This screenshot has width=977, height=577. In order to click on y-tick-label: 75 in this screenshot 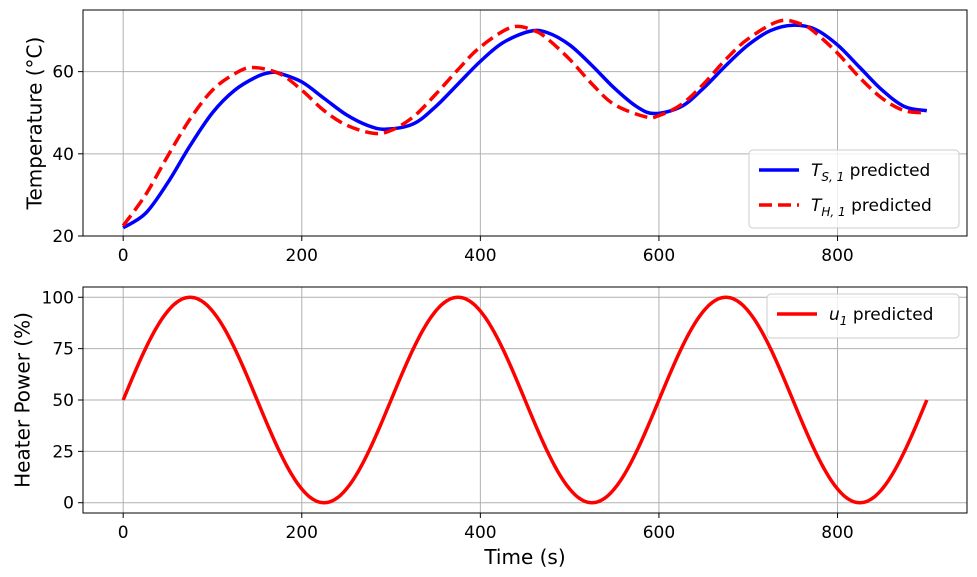, I will do `click(63, 350)`.